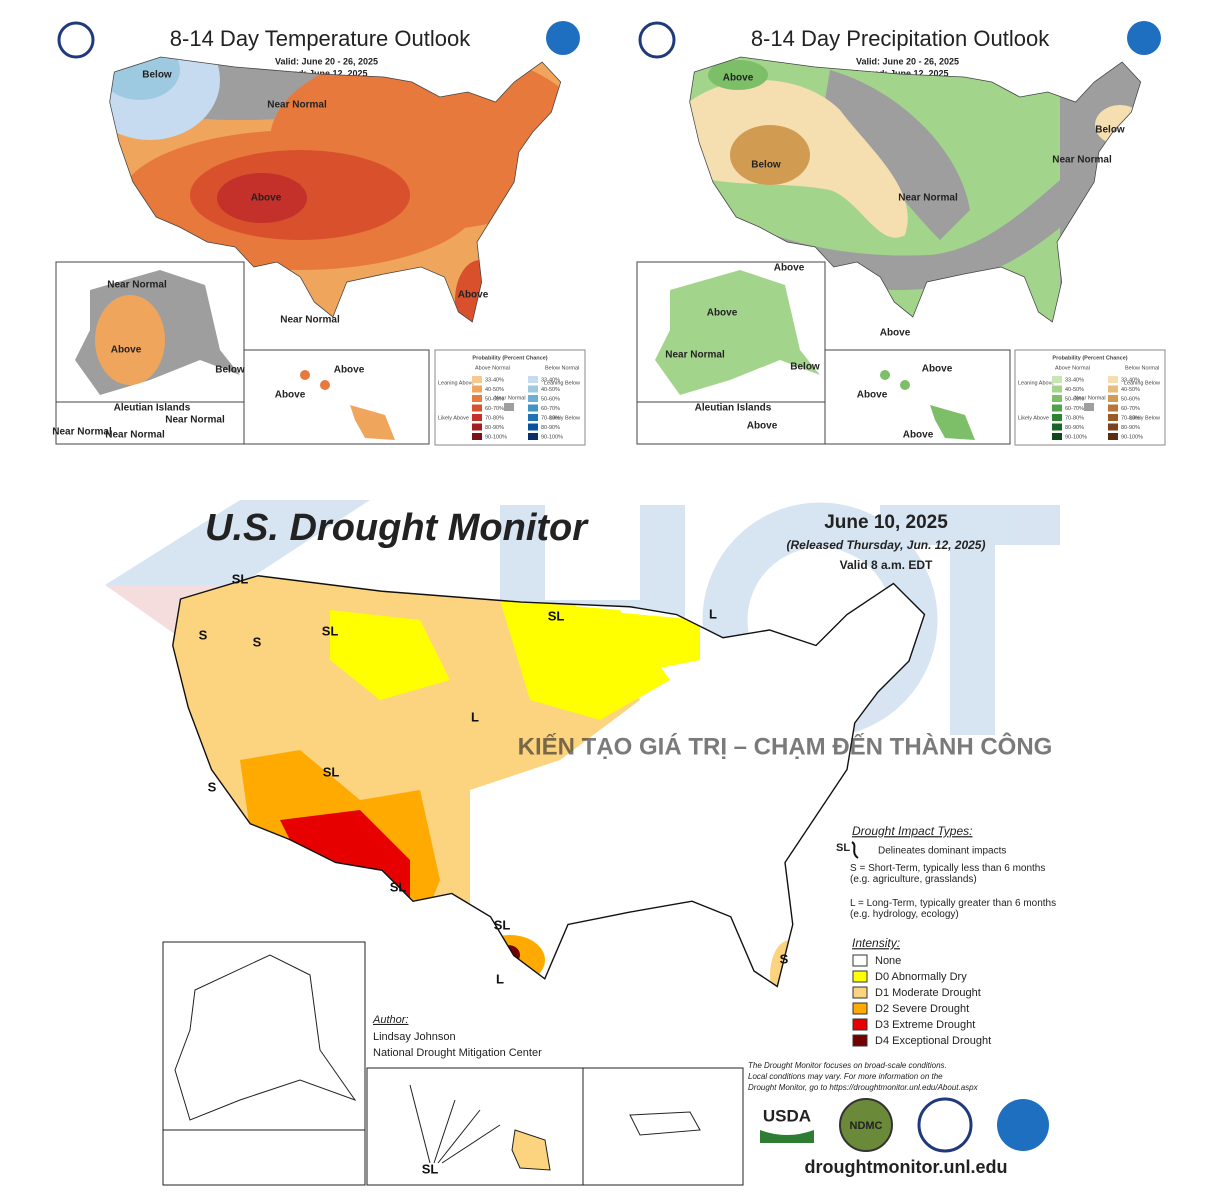  What do you see at coordinates (900, 38) in the screenshot?
I see `panel-title: 8-14 Day Precipitation Outlook` at bounding box center [900, 38].